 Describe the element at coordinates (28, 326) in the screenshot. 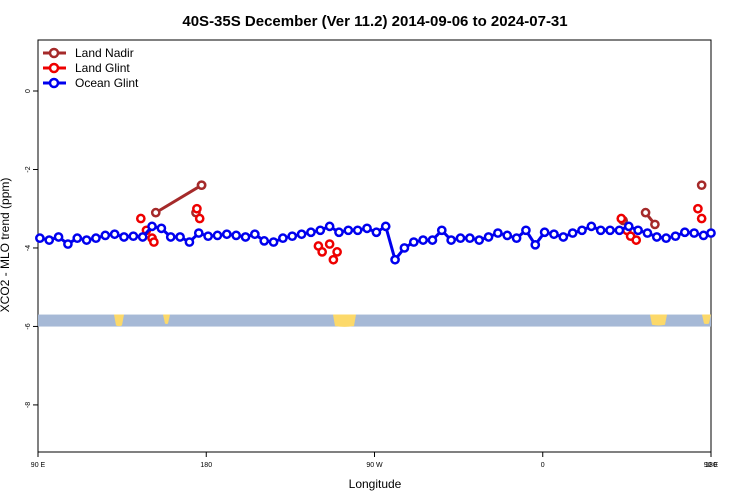

I see `y-tick-label: -6` at that location.